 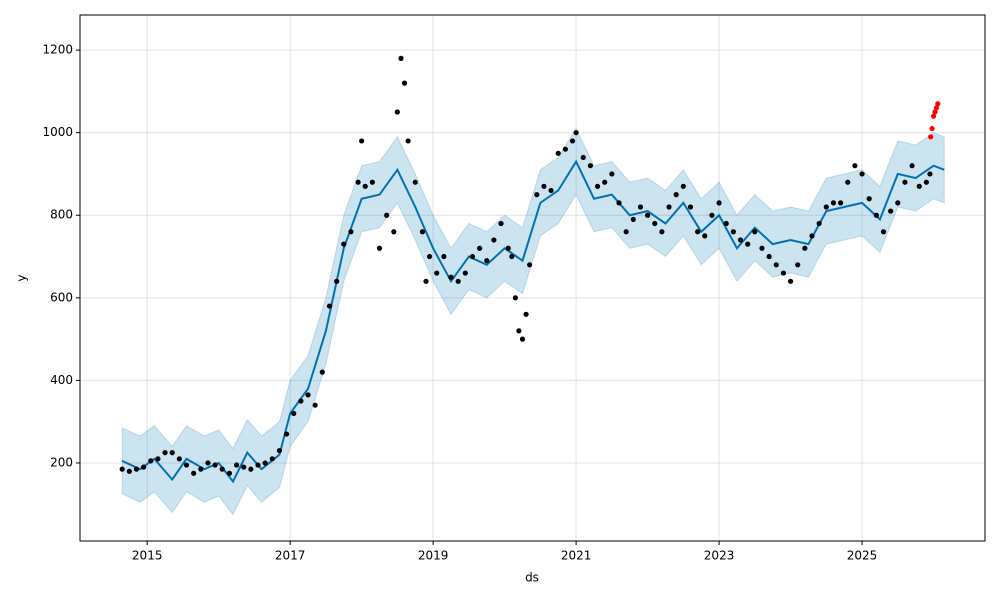 I want to click on x-tick-label: 2025, so click(x=862, y=556).